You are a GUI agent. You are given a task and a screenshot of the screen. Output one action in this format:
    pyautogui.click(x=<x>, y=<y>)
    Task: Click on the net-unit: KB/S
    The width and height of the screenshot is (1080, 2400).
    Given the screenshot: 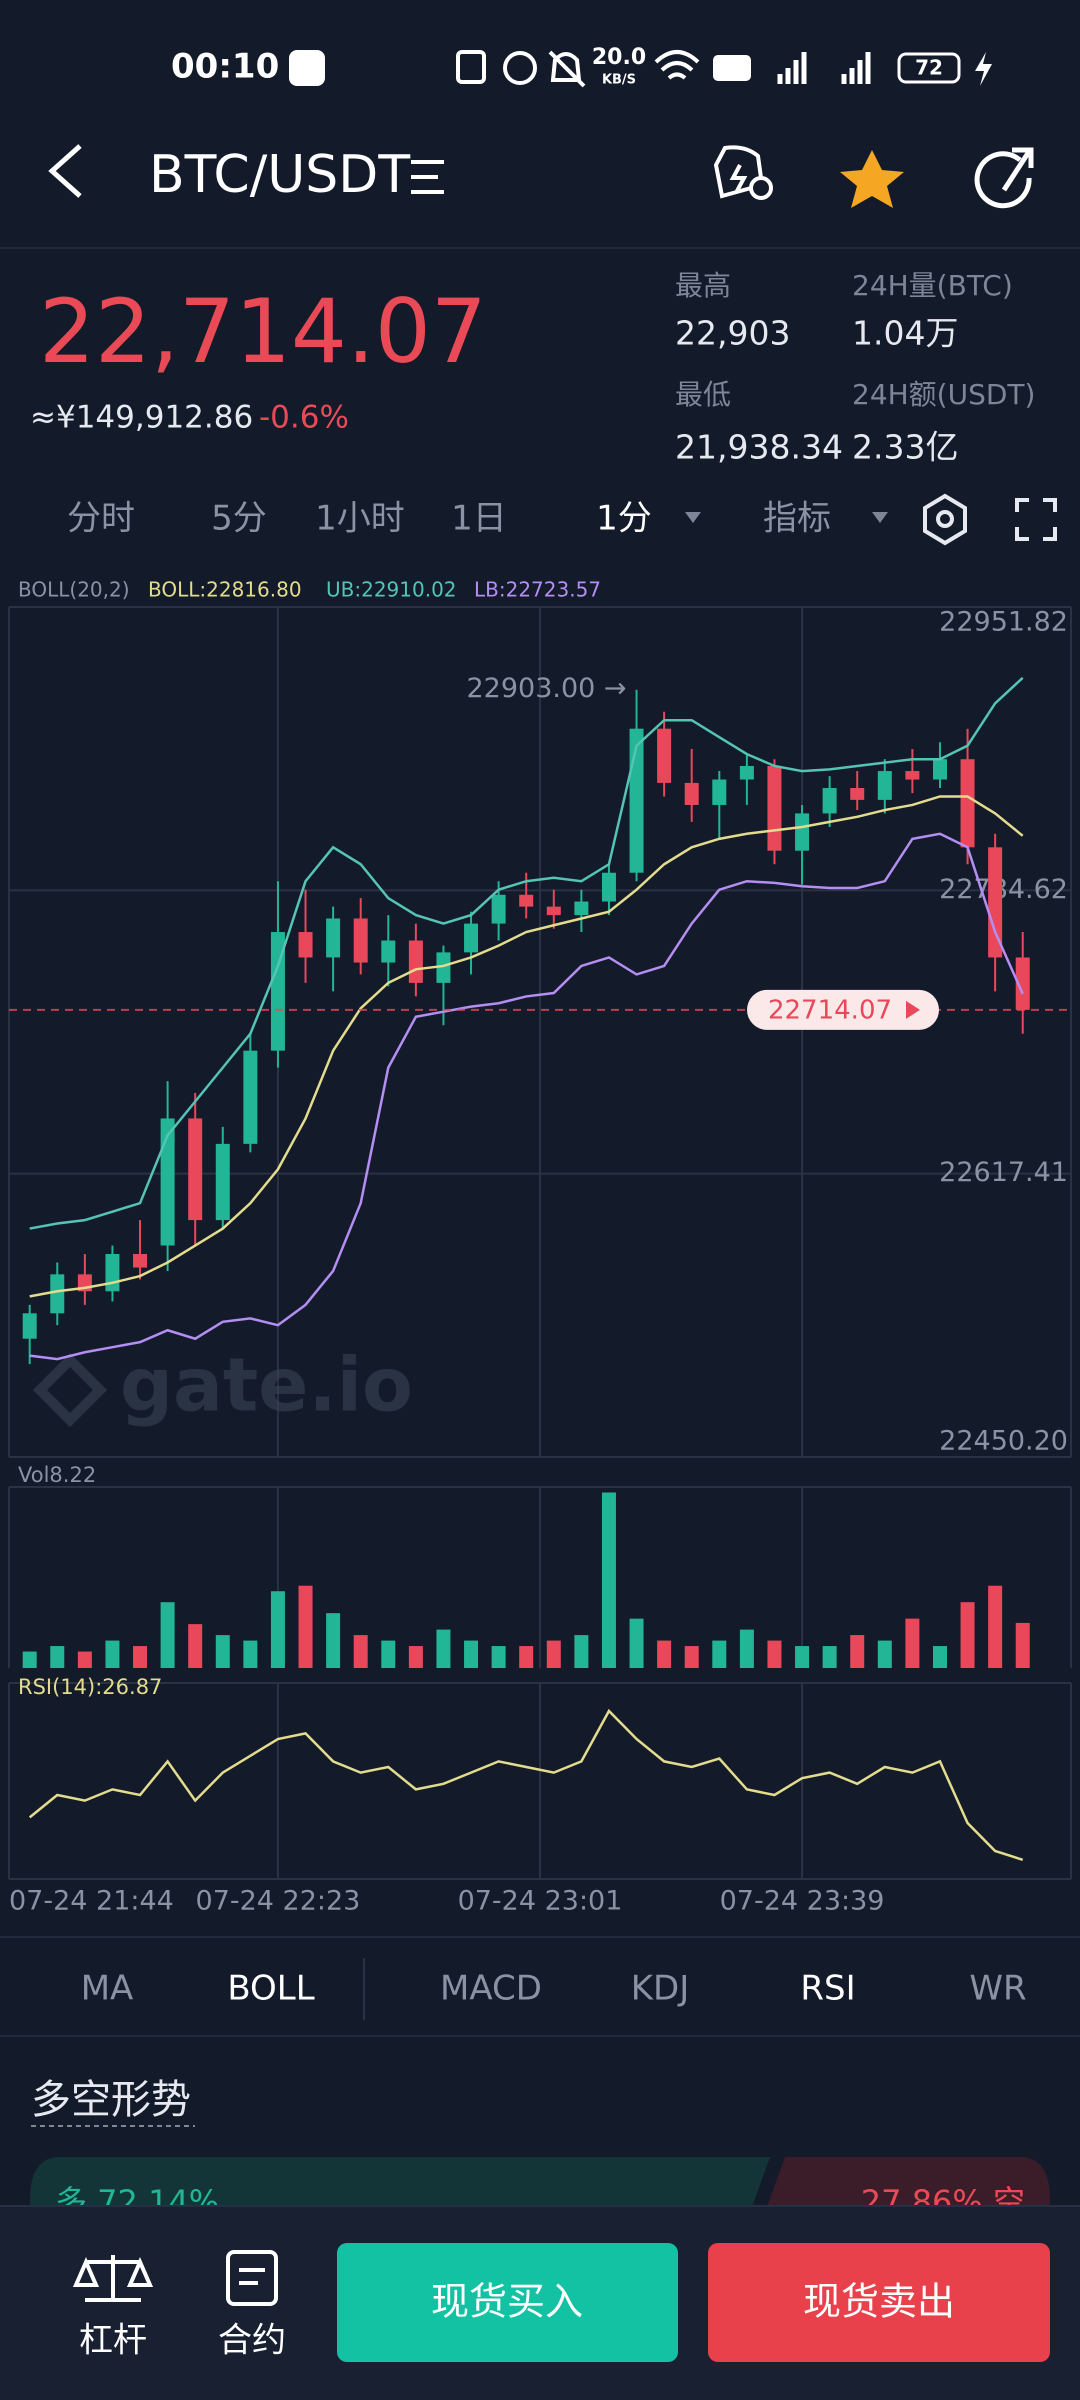 What is the action you would take?
    pyautogui.click(x=619, y=80)
    